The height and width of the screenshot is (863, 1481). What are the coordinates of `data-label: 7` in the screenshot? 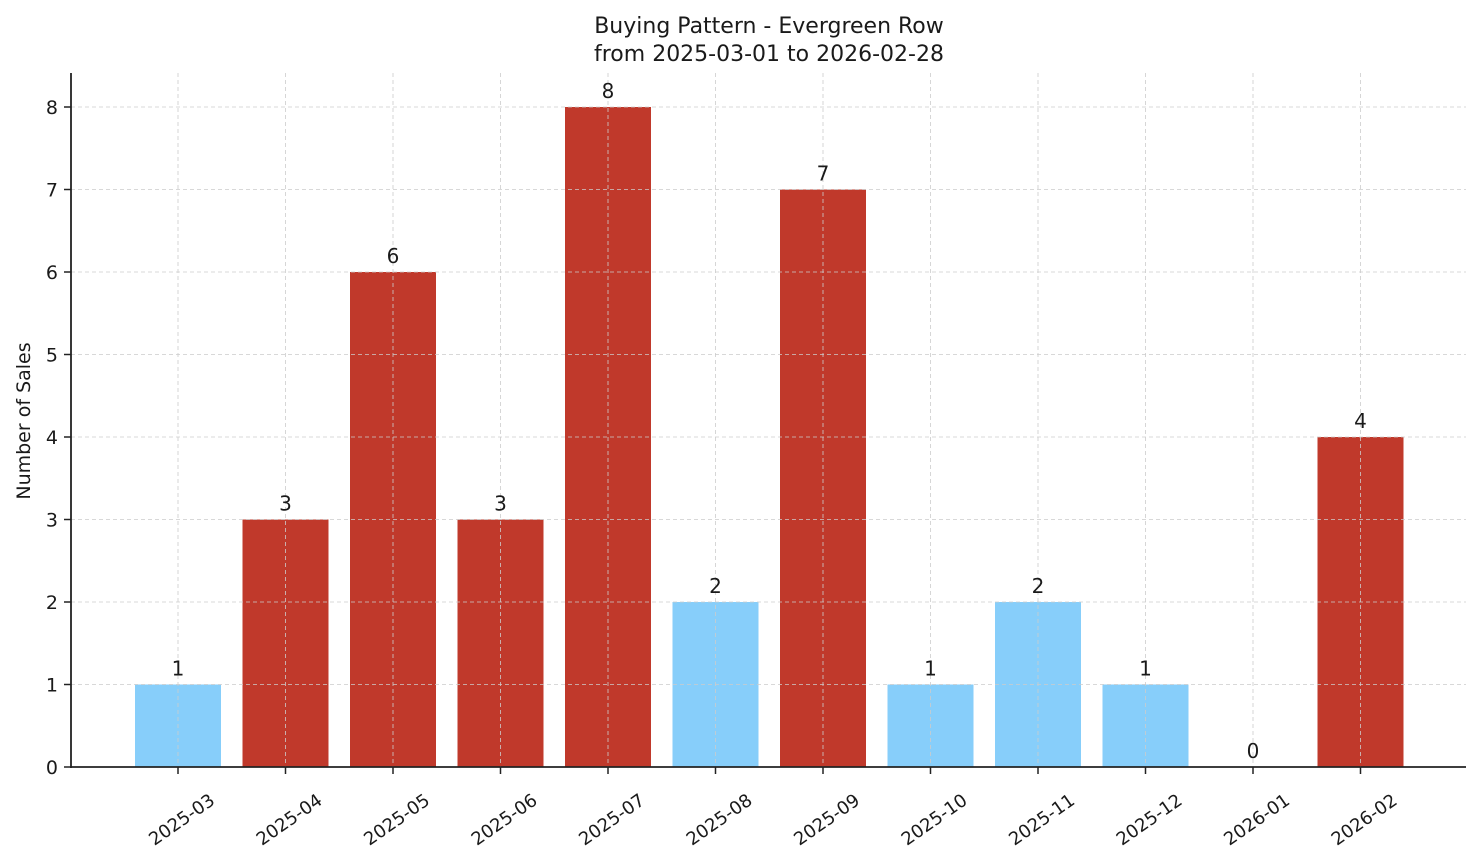 It's located at (823, 174).